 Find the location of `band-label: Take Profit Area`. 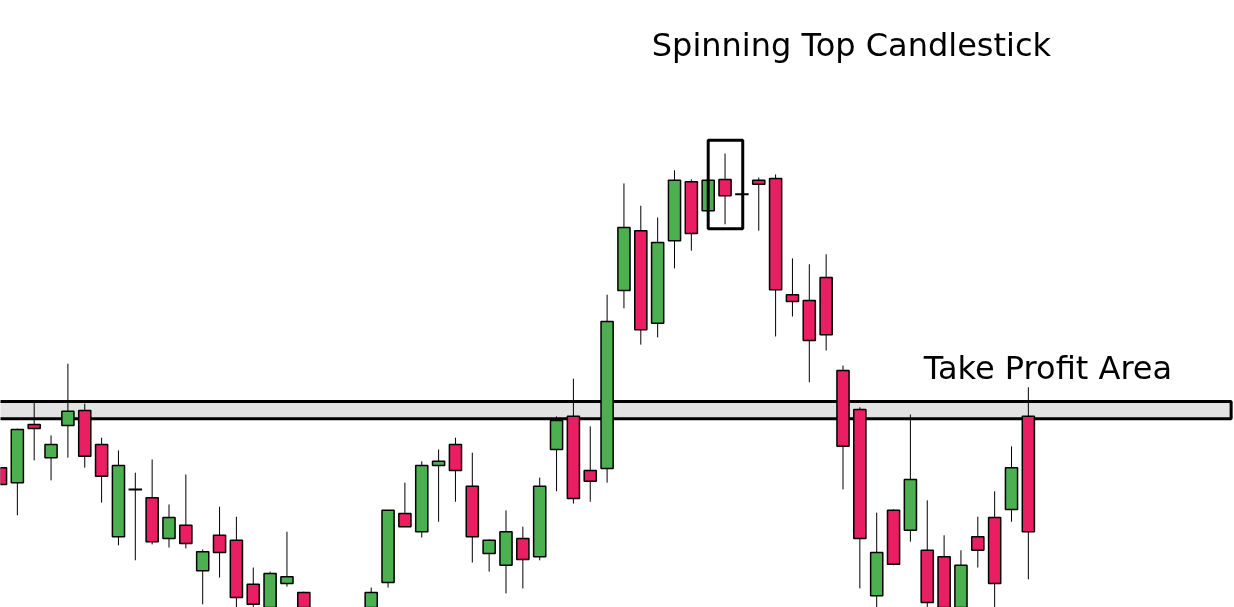

band-label: Take Profit Area is located at coordinates (1047, 368).